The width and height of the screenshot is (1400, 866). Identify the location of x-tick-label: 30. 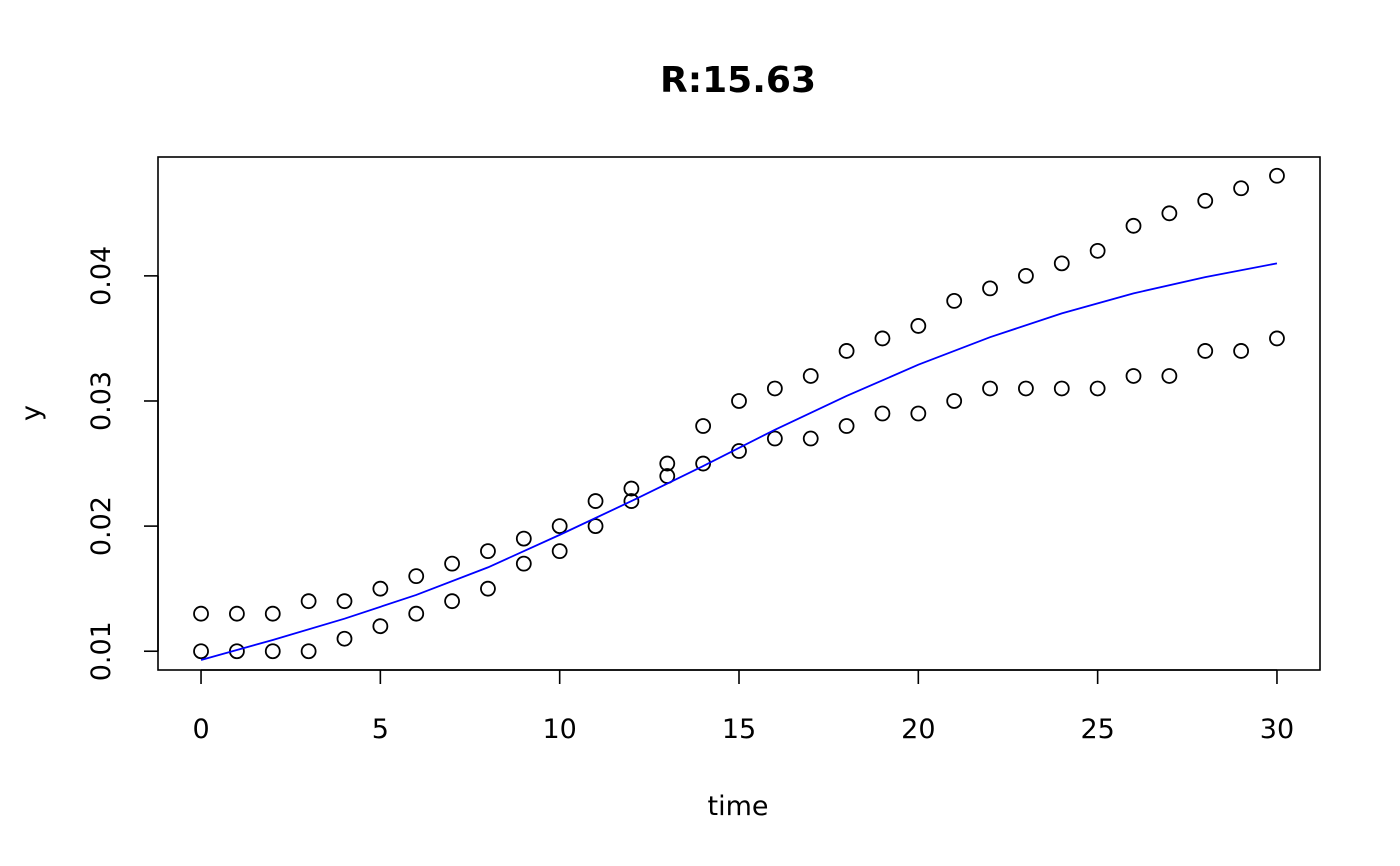
(1277, 729).